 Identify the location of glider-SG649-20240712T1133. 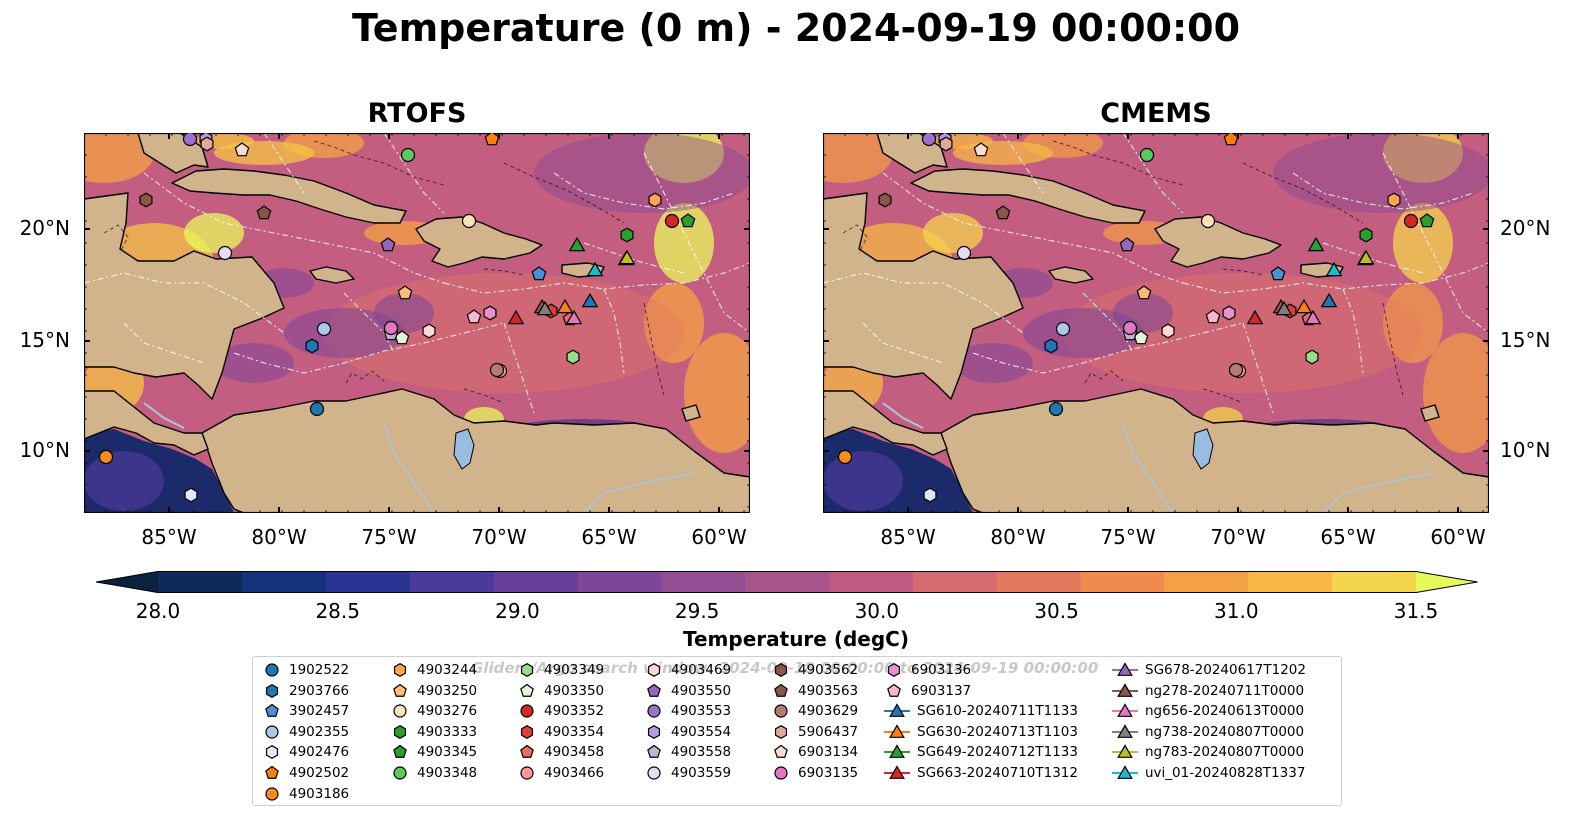
(577, 244).